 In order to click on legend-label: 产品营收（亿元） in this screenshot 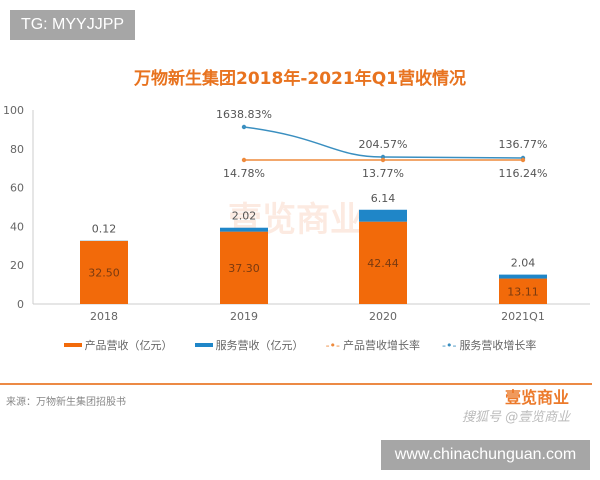, I will do `click(128, 345)`.